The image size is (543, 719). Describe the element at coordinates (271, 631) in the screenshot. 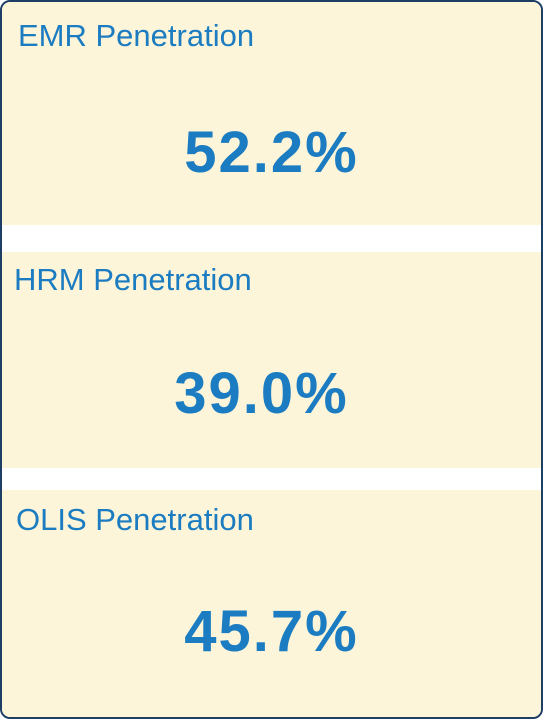

I see `kpi-value: 45.7%` at that location.